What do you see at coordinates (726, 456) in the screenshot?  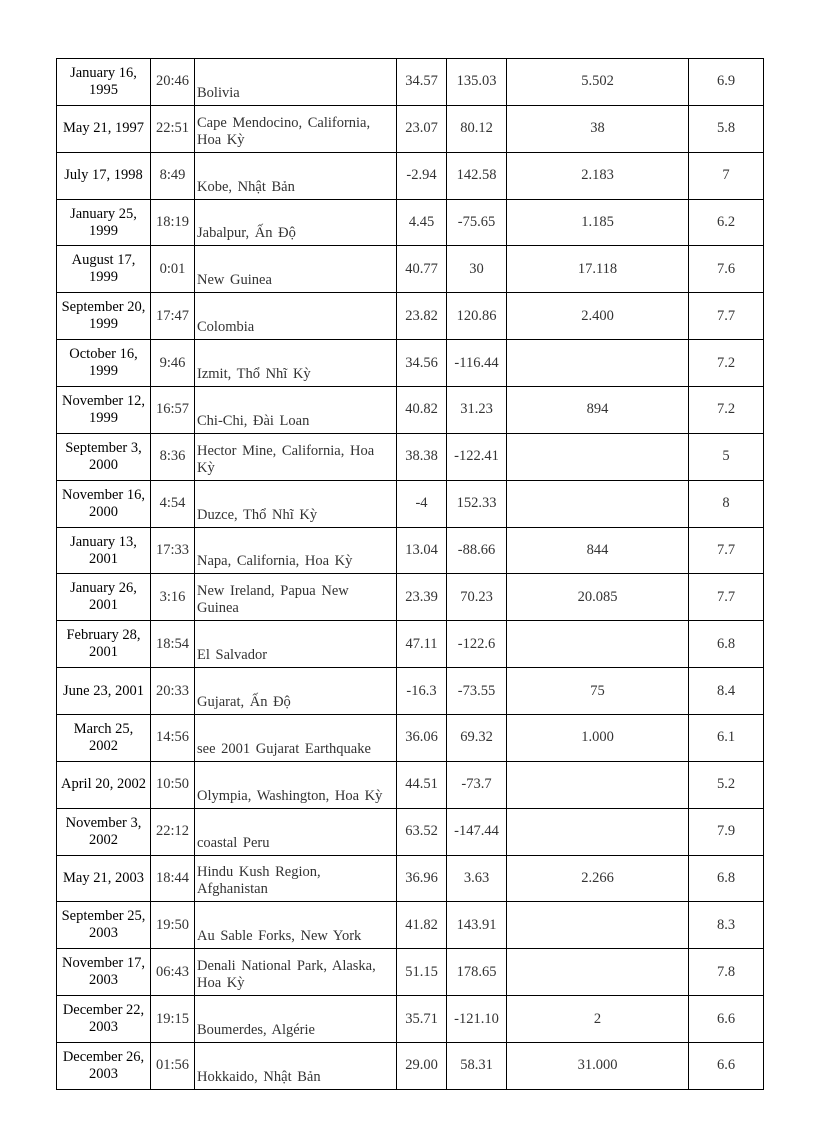 I see `row-magnitude: 5` at bounding box center [726, 456].